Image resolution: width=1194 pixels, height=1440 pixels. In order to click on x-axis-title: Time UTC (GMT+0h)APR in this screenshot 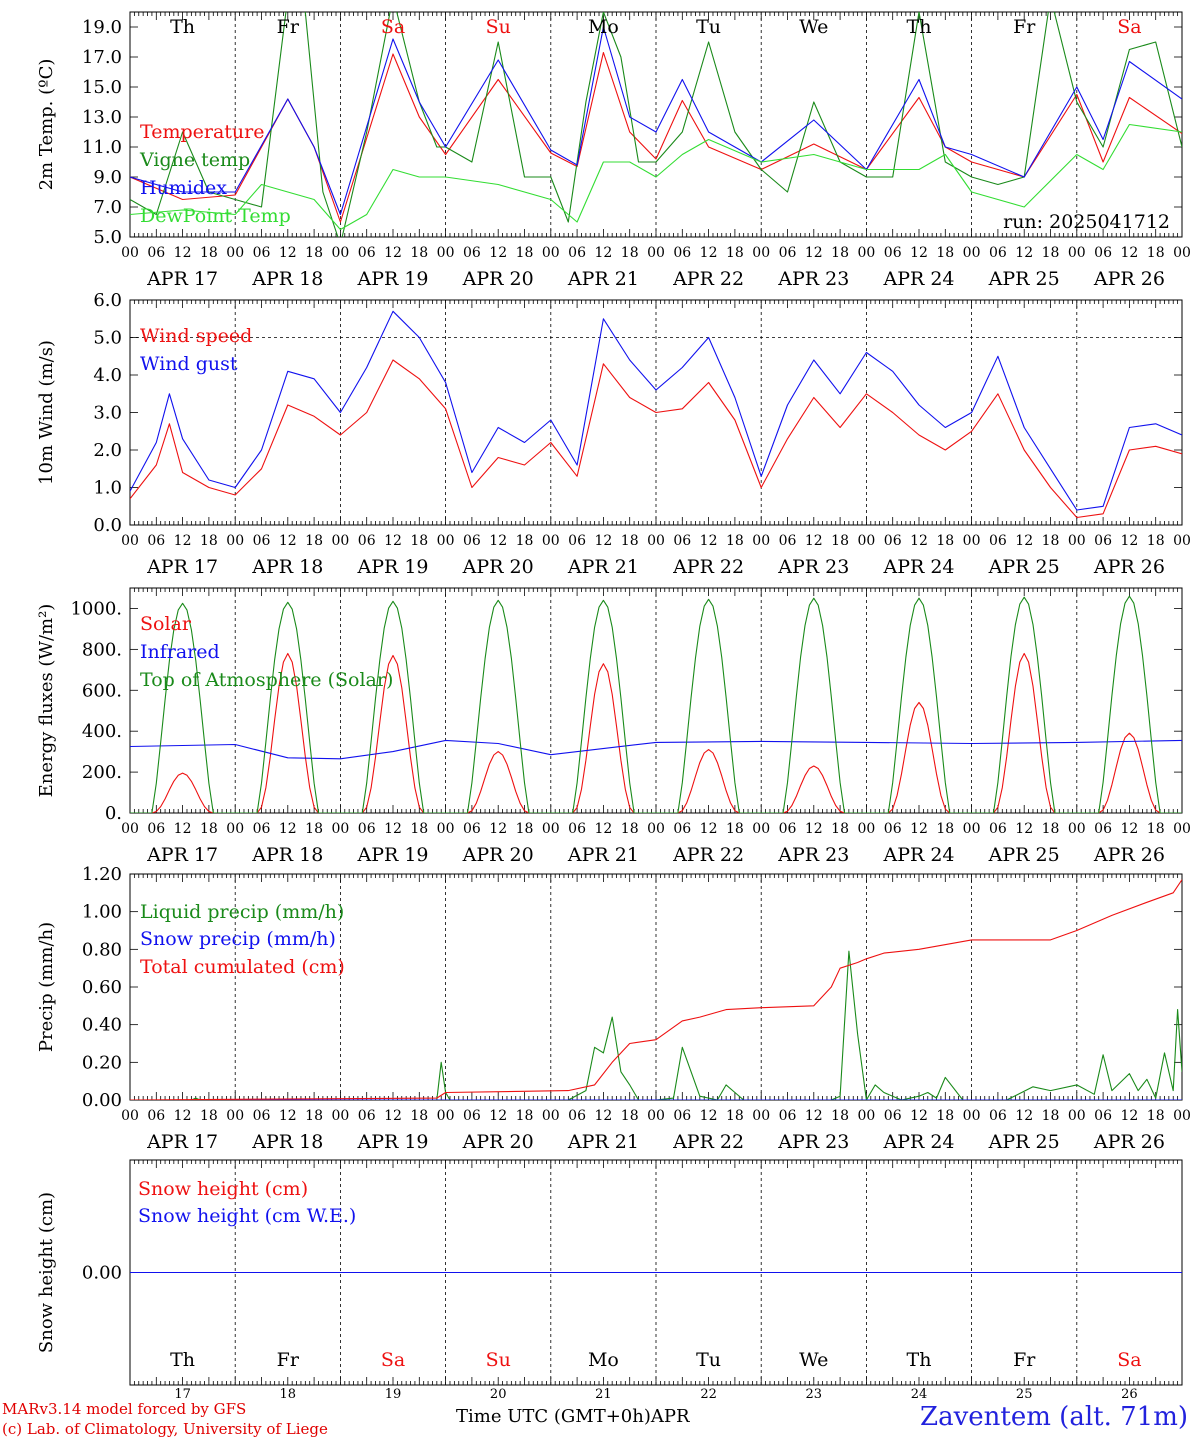, I will do `click(573, 1416)`.